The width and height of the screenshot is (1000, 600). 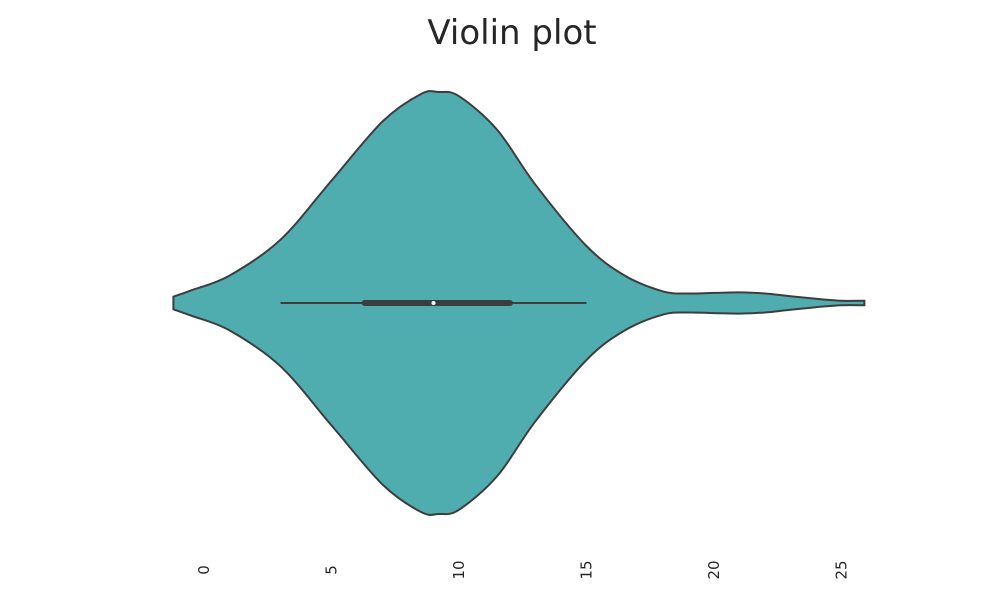 I want to click on x-tick-label: 0, so click(x=204, y=570).